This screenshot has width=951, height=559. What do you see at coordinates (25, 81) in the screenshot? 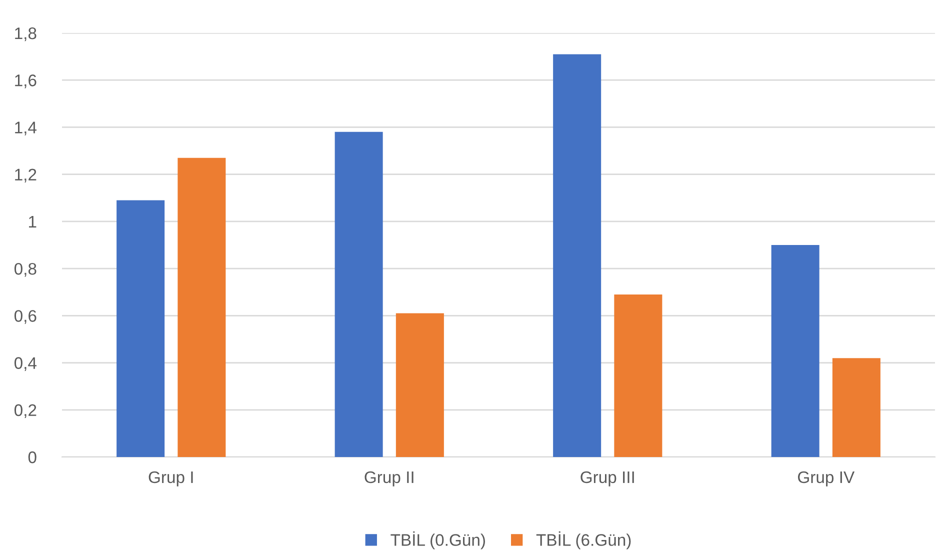
I see `y-tick-label: 1,6` at bounding box center [25, 81].